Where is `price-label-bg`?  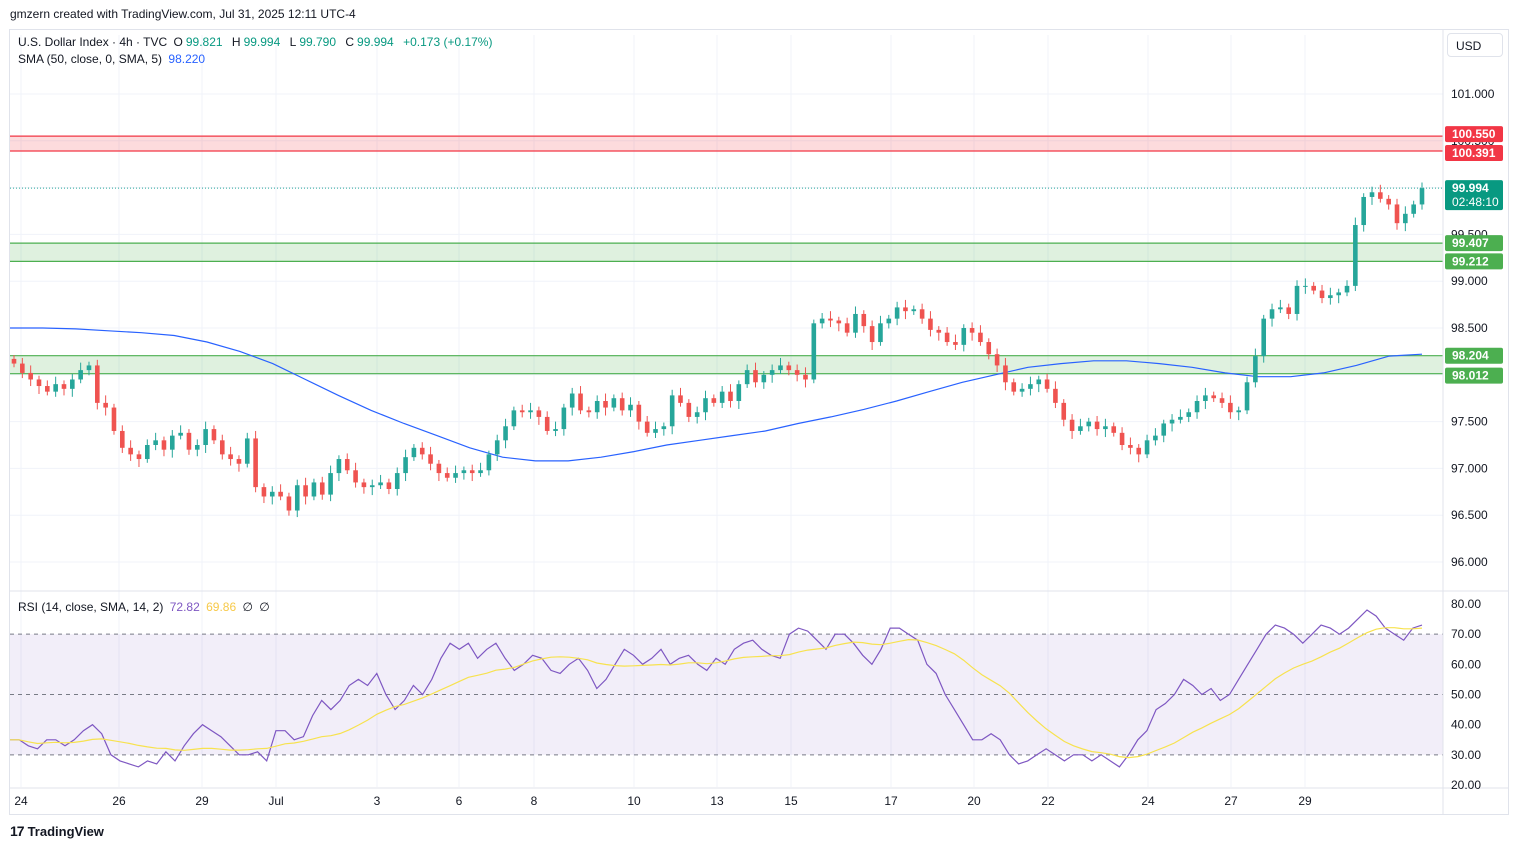
price-label-bg is located at coordinates (1474, 134).